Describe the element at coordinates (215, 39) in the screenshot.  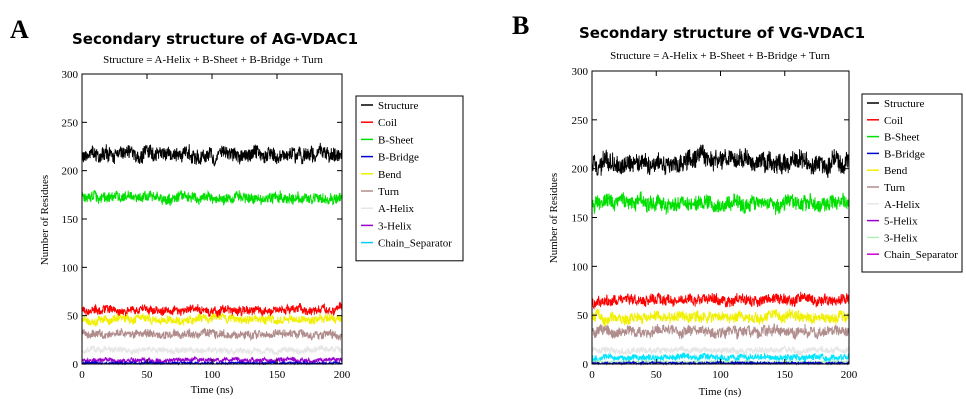
I see `panel-a-title: Secondary structure of AG-VDAC1` at that location.